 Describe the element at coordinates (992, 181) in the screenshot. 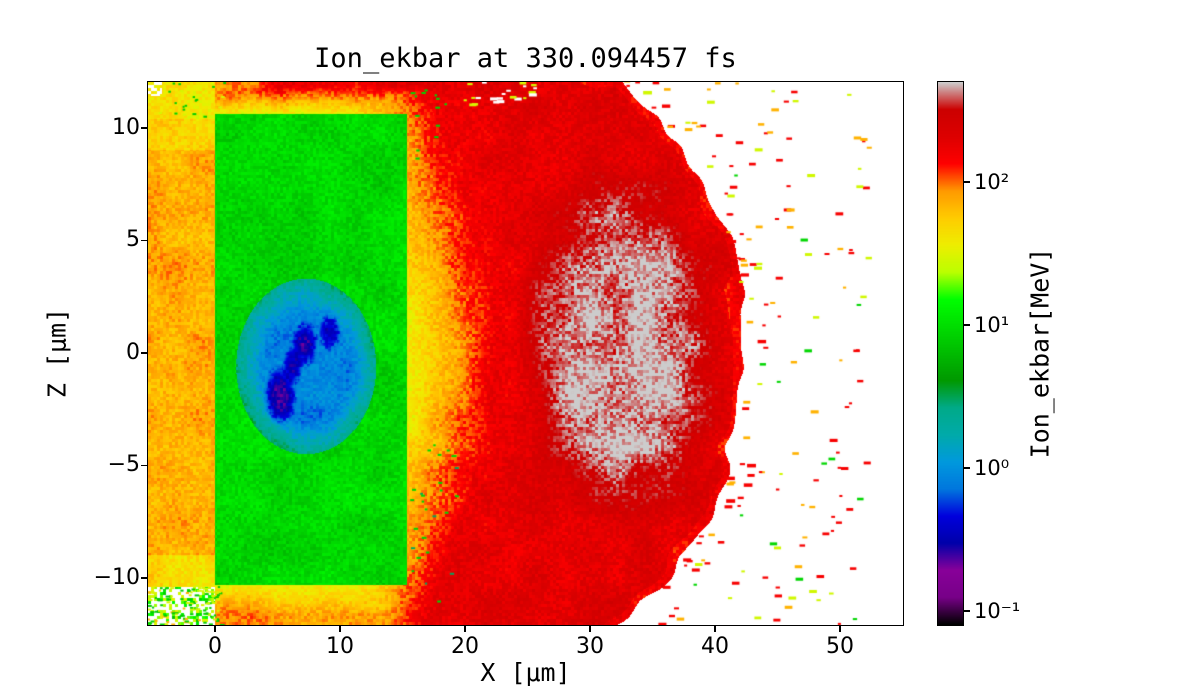

I see `colorbar-tick-label: 10²` at that location.